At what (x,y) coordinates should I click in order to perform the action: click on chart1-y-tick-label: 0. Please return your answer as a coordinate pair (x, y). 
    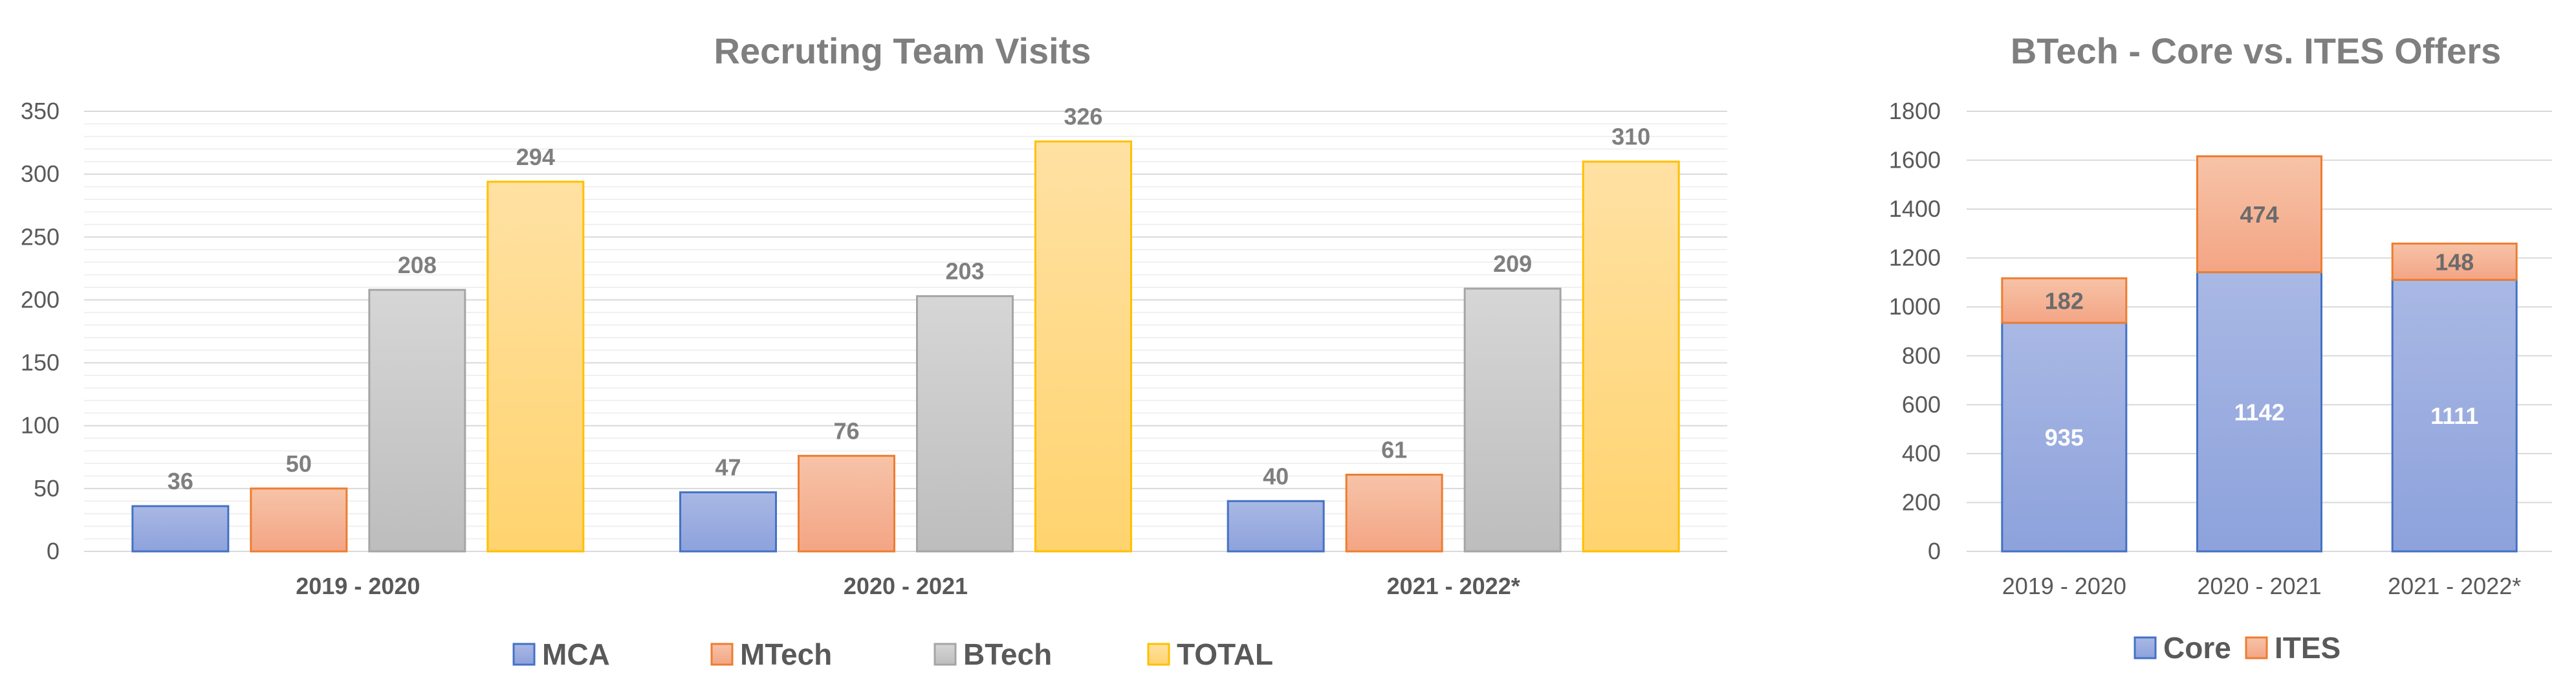
    Looking at the image, I should click on (53, 551).